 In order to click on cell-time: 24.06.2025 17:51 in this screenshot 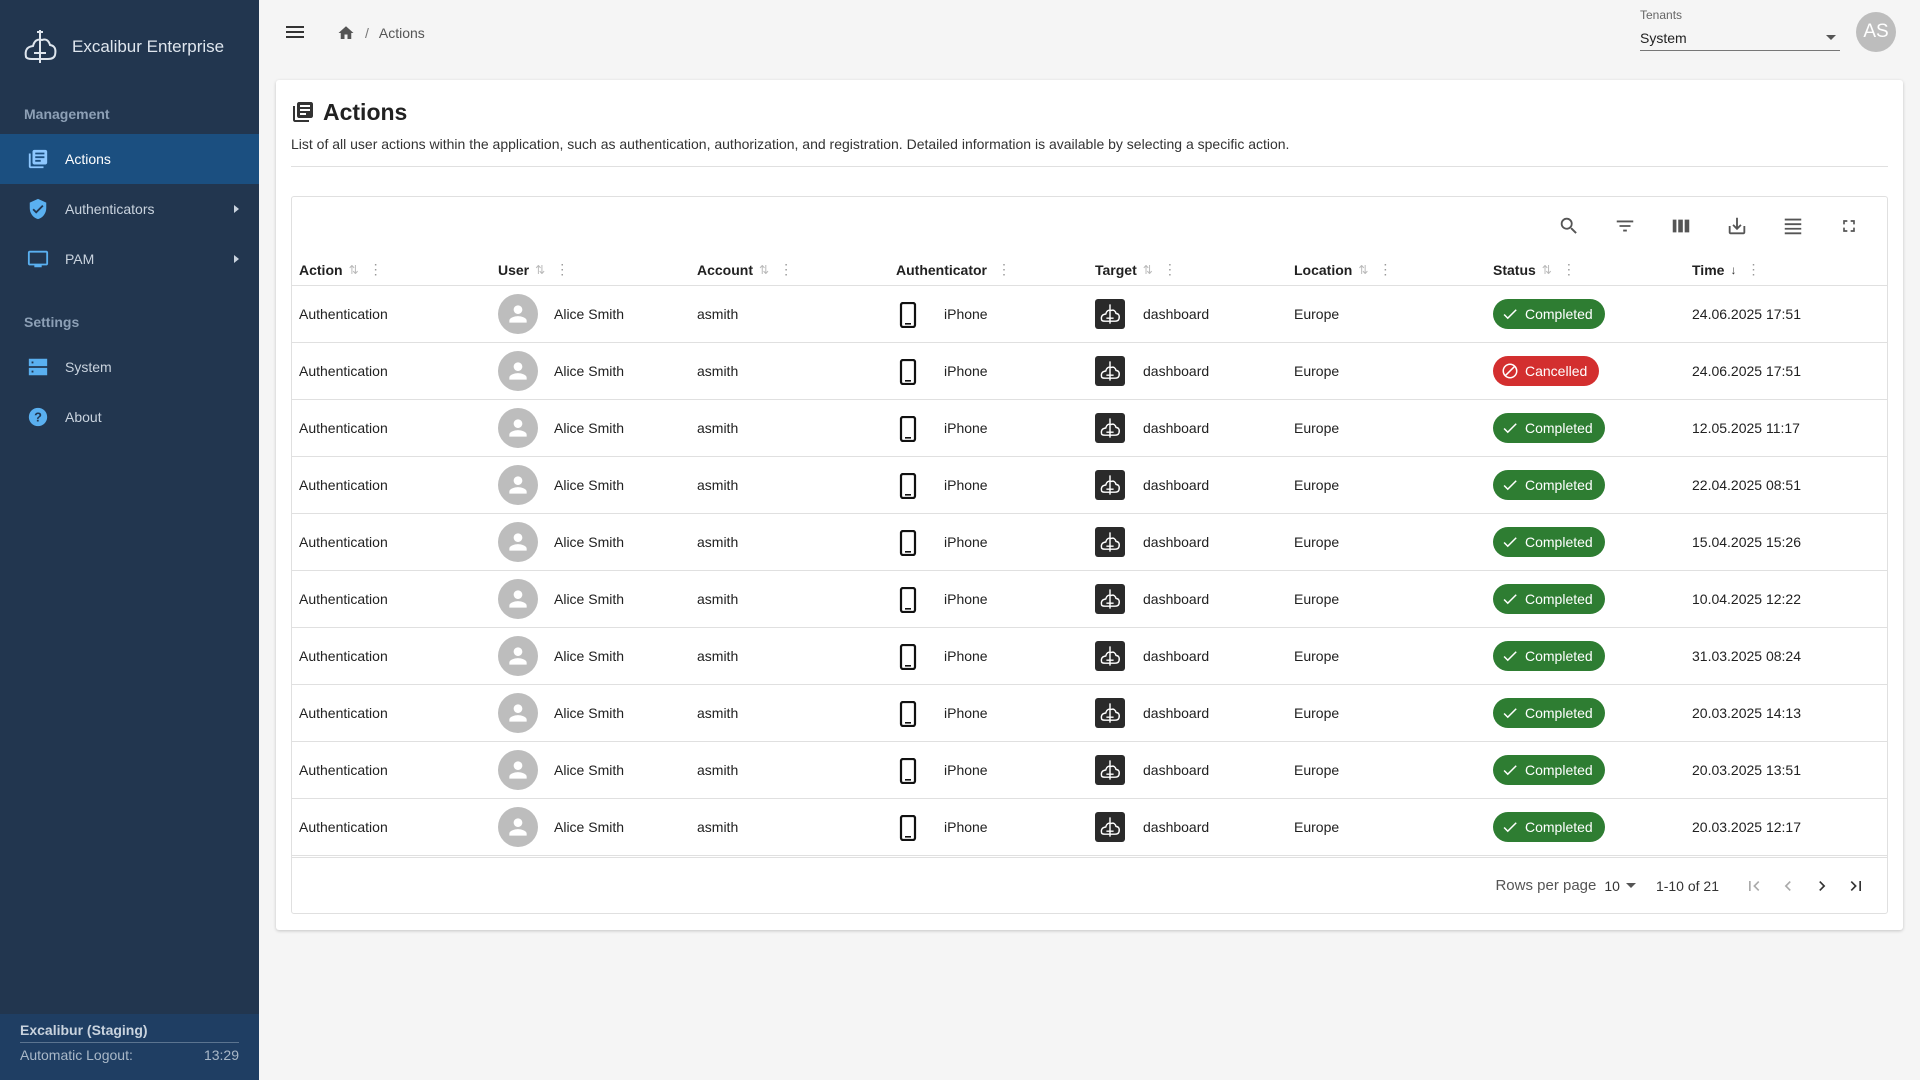, I will do `click(1786, 314)`.